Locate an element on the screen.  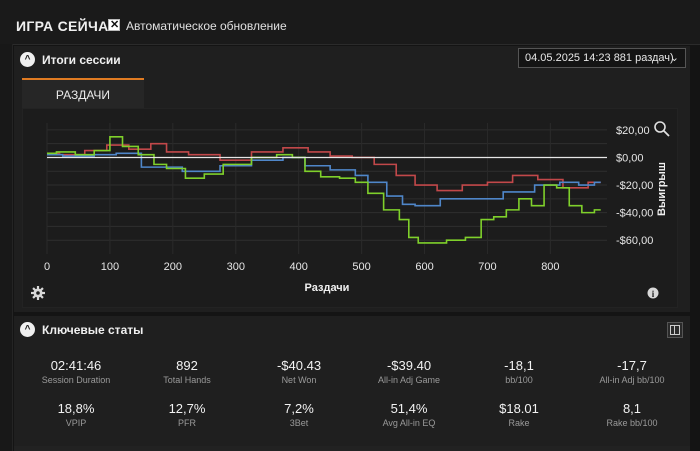
collapse-session-icon: ^ is located at coordinates (27, 59).